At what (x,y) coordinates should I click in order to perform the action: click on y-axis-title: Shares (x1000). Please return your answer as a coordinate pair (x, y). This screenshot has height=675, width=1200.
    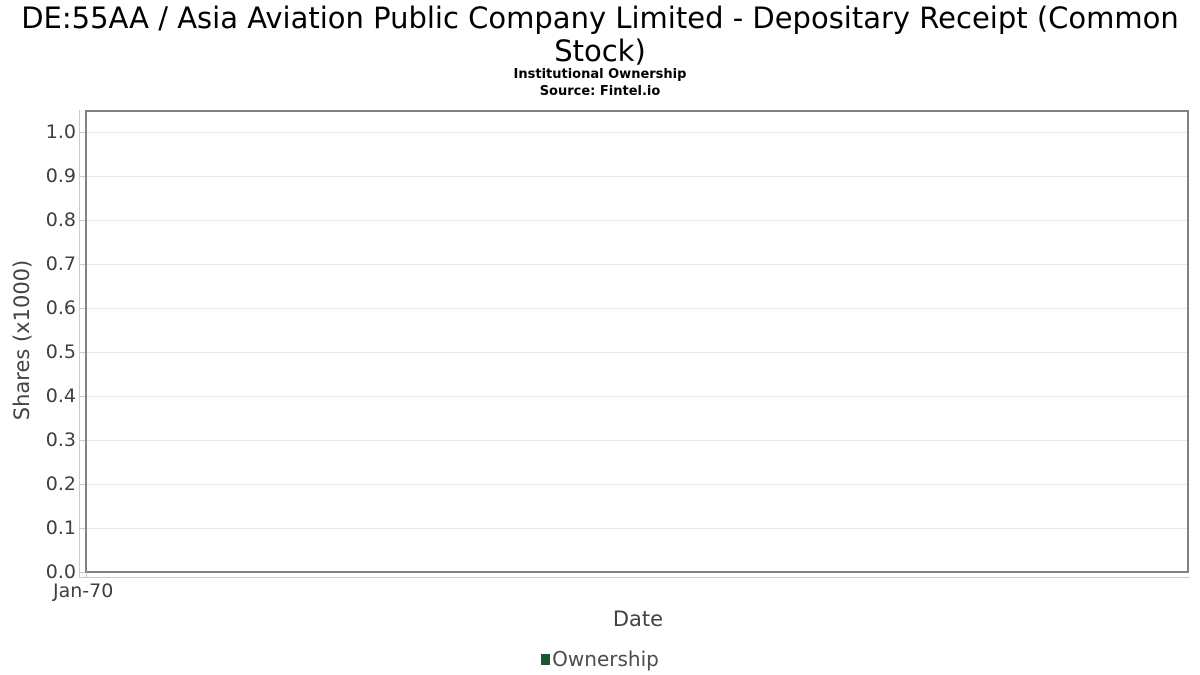
    Looking at the image, I should click on (22, 340).